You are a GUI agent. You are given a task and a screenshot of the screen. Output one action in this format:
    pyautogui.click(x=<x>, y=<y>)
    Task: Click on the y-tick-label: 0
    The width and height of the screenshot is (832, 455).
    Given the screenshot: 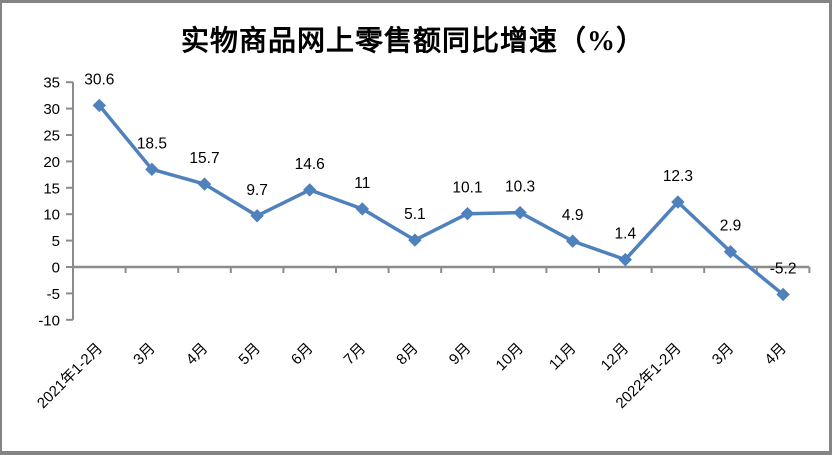 What is the action you would take?
    pyautogui.click(x=56, y=268)
    